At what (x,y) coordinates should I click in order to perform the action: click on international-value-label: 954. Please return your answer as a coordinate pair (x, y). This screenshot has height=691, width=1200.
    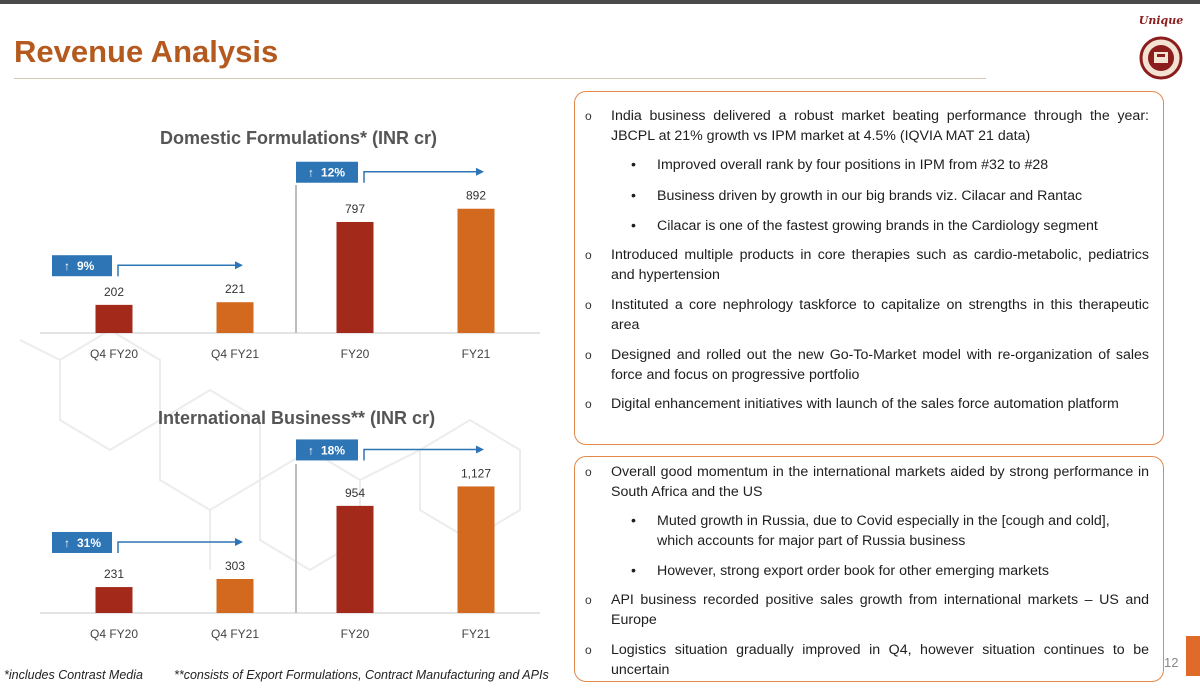
    Looking at the image, I should click on (355, 493).